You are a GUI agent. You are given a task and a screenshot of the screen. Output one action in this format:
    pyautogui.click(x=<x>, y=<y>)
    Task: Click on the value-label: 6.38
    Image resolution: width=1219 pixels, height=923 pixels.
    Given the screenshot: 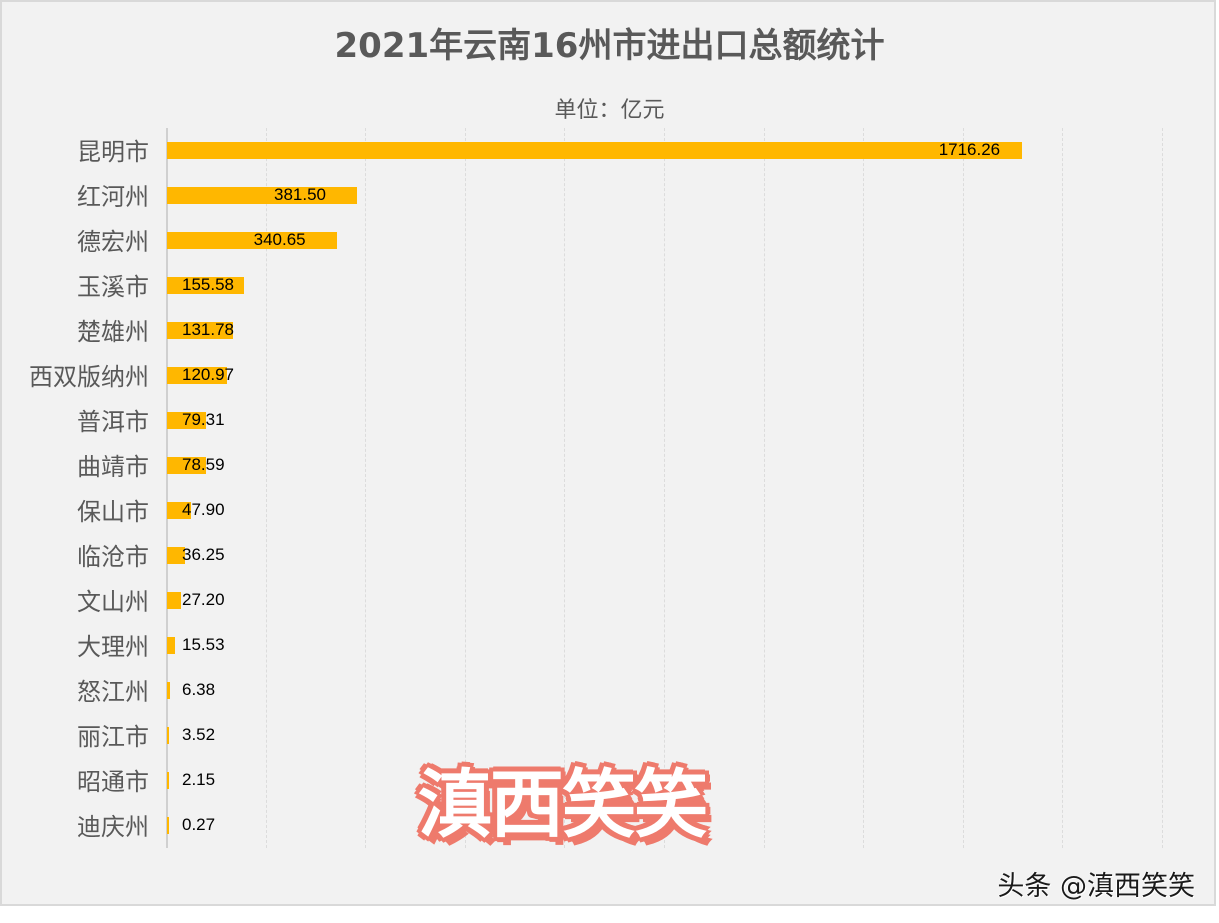 What is the action you would take?
    pyautogui.click(x=199, y=689)
    